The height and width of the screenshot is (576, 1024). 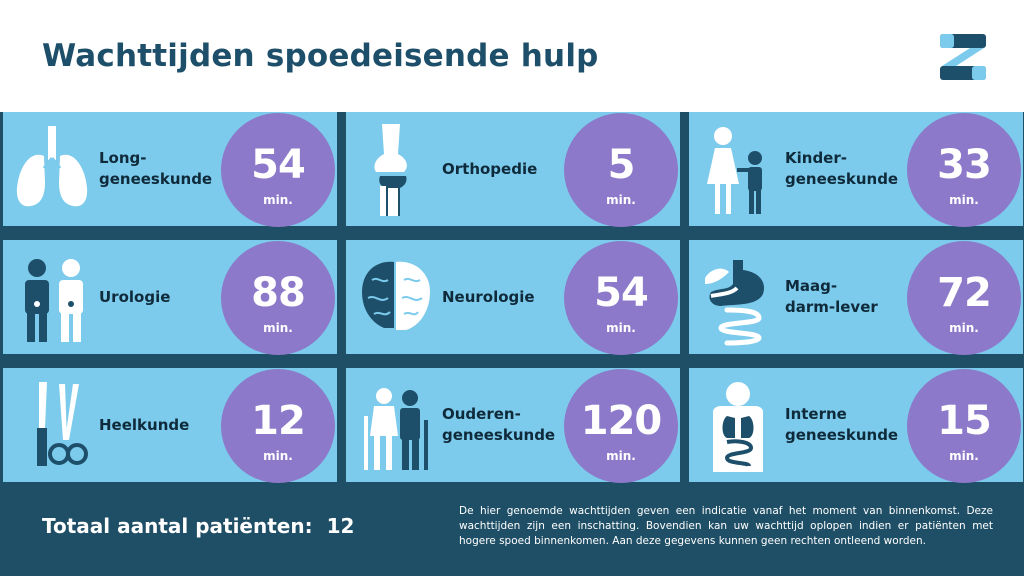 I want to click on department-label: Interne geneeskunde, so click(x=842, y=424).